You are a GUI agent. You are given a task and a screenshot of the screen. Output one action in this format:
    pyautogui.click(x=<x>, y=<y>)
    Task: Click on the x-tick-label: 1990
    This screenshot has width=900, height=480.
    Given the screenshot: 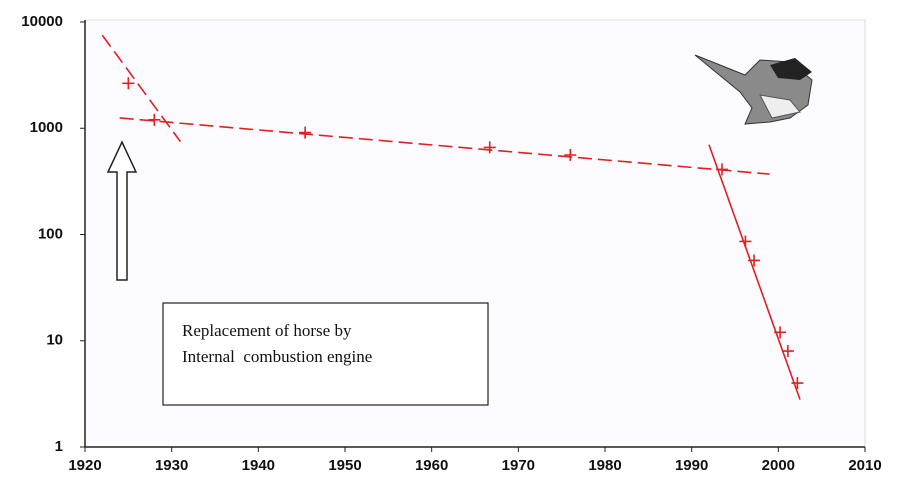 What is the action you would take?
    pyautogui.click(x=691, y=465)
    